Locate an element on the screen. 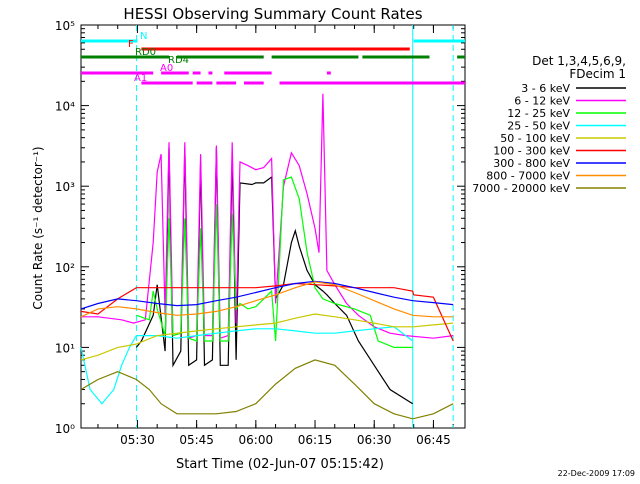  x-tick-label: 06:45 is located at coordinates (433, 440).